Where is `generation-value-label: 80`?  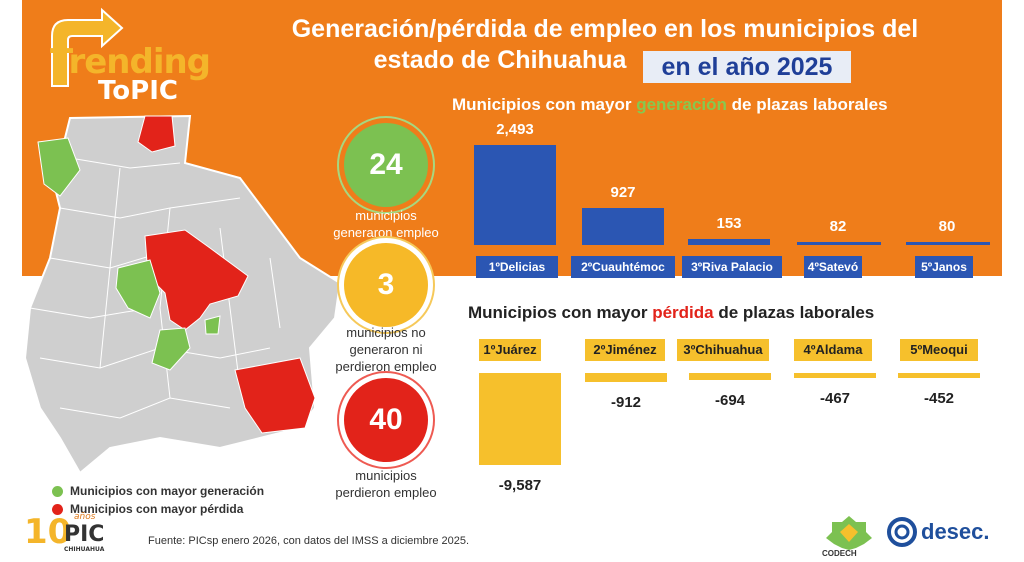 generation-value-label: 80 is located at coordinates (947, 226).